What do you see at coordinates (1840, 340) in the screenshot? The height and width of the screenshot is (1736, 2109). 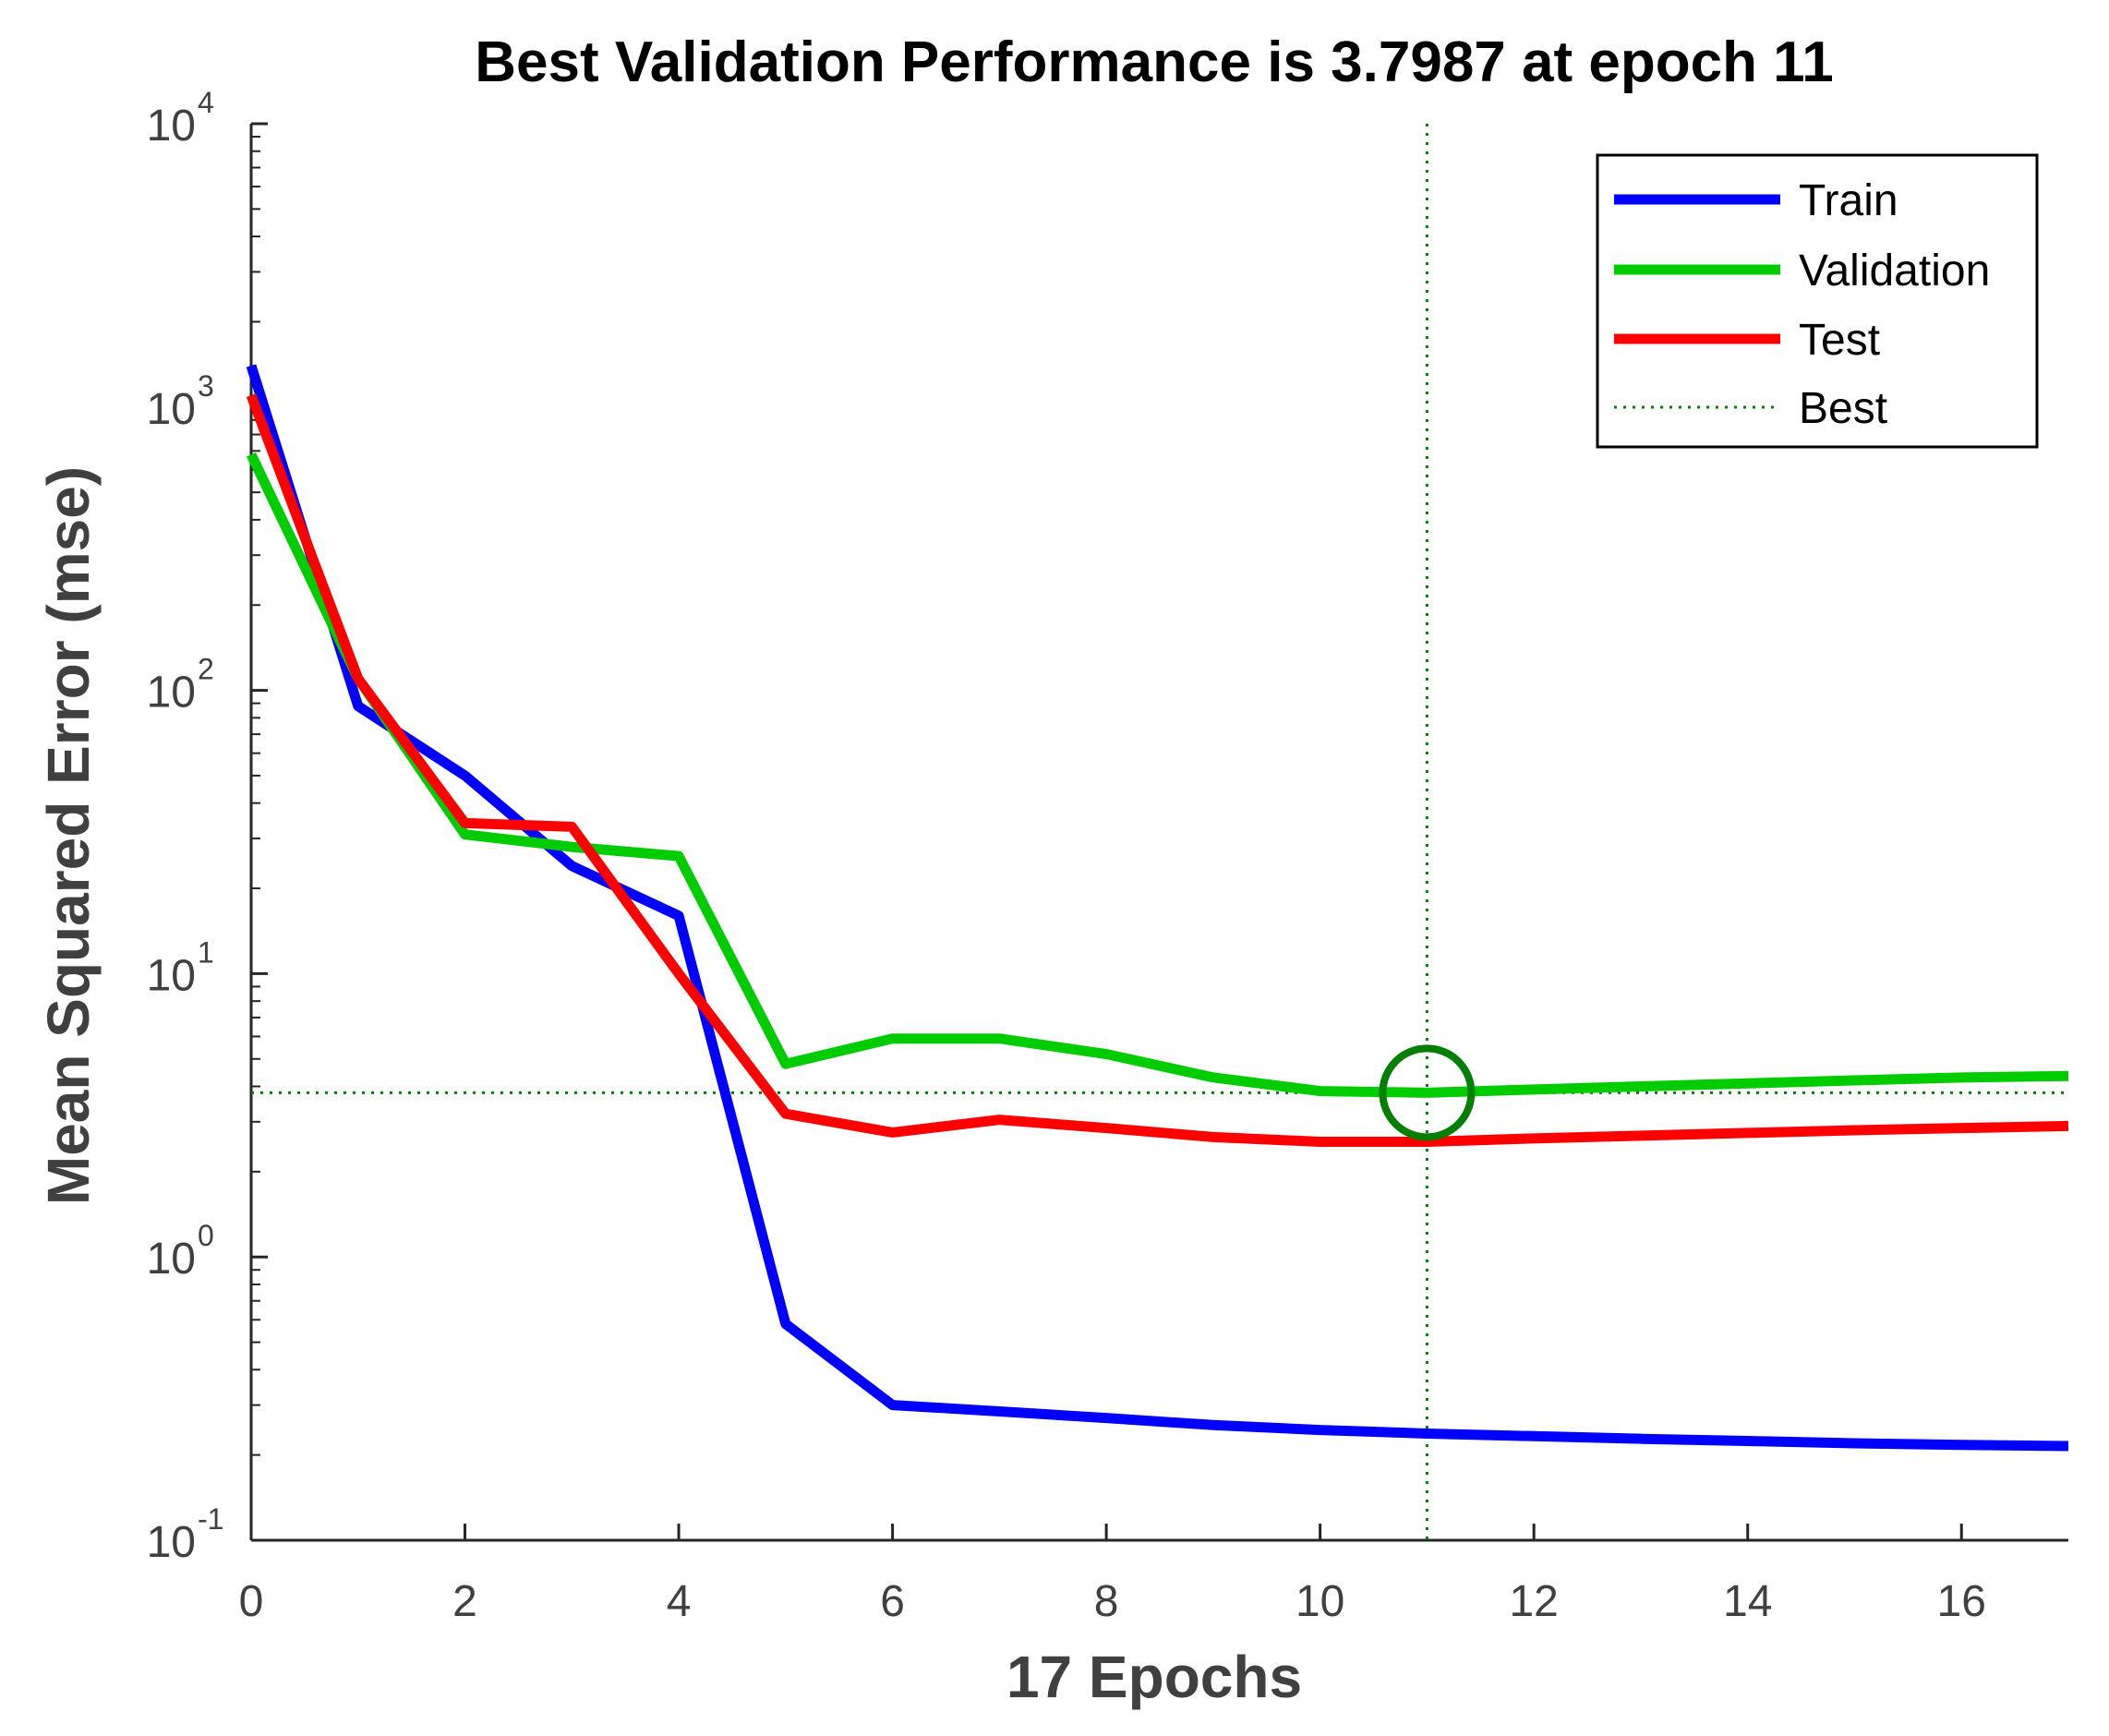 I see `legend-label-test: Test` at bounding box center [1840, 340].